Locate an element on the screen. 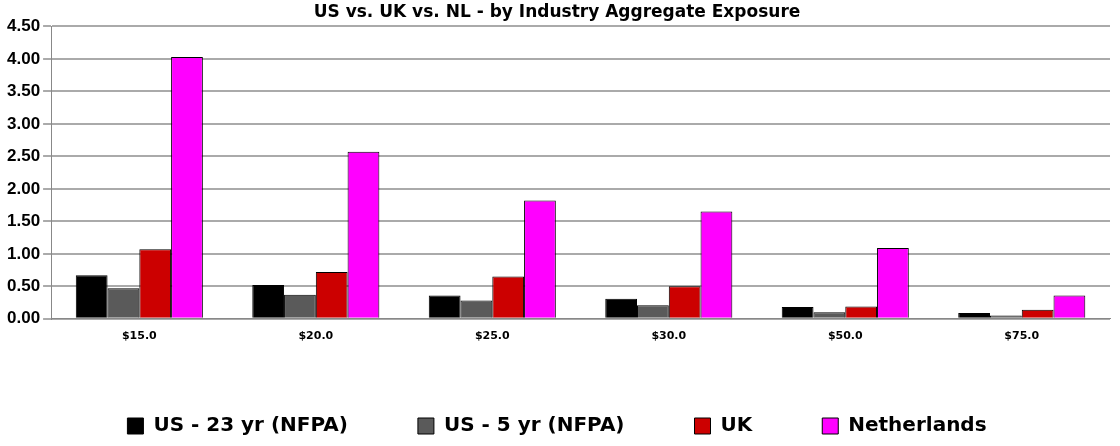 This screenshot has height=446, width=1120. legend-label: UK is located at coordinates (737, 424).